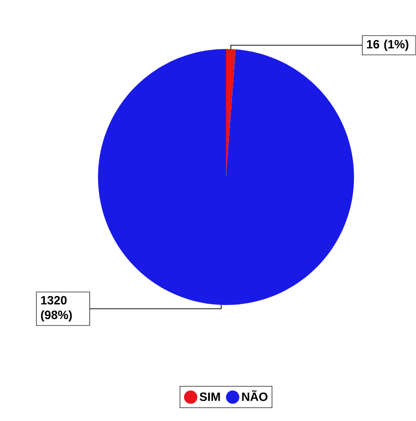 The height and width of the screenshot is (421, 416). I want to click on legend-label: SIM, so click(210, 397).